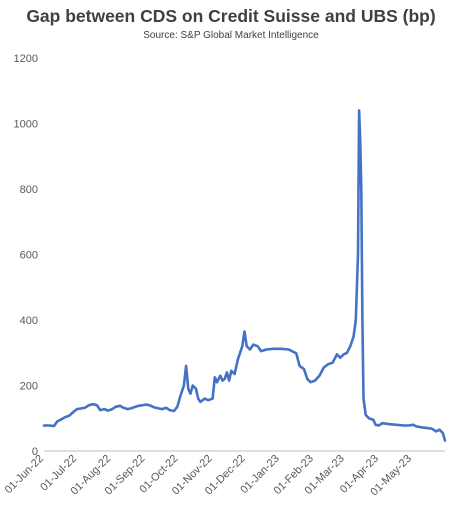 This screenshot has height=510, width=462. I want to click on x-tick-label: 01-Jun-22, so click(25, 475).